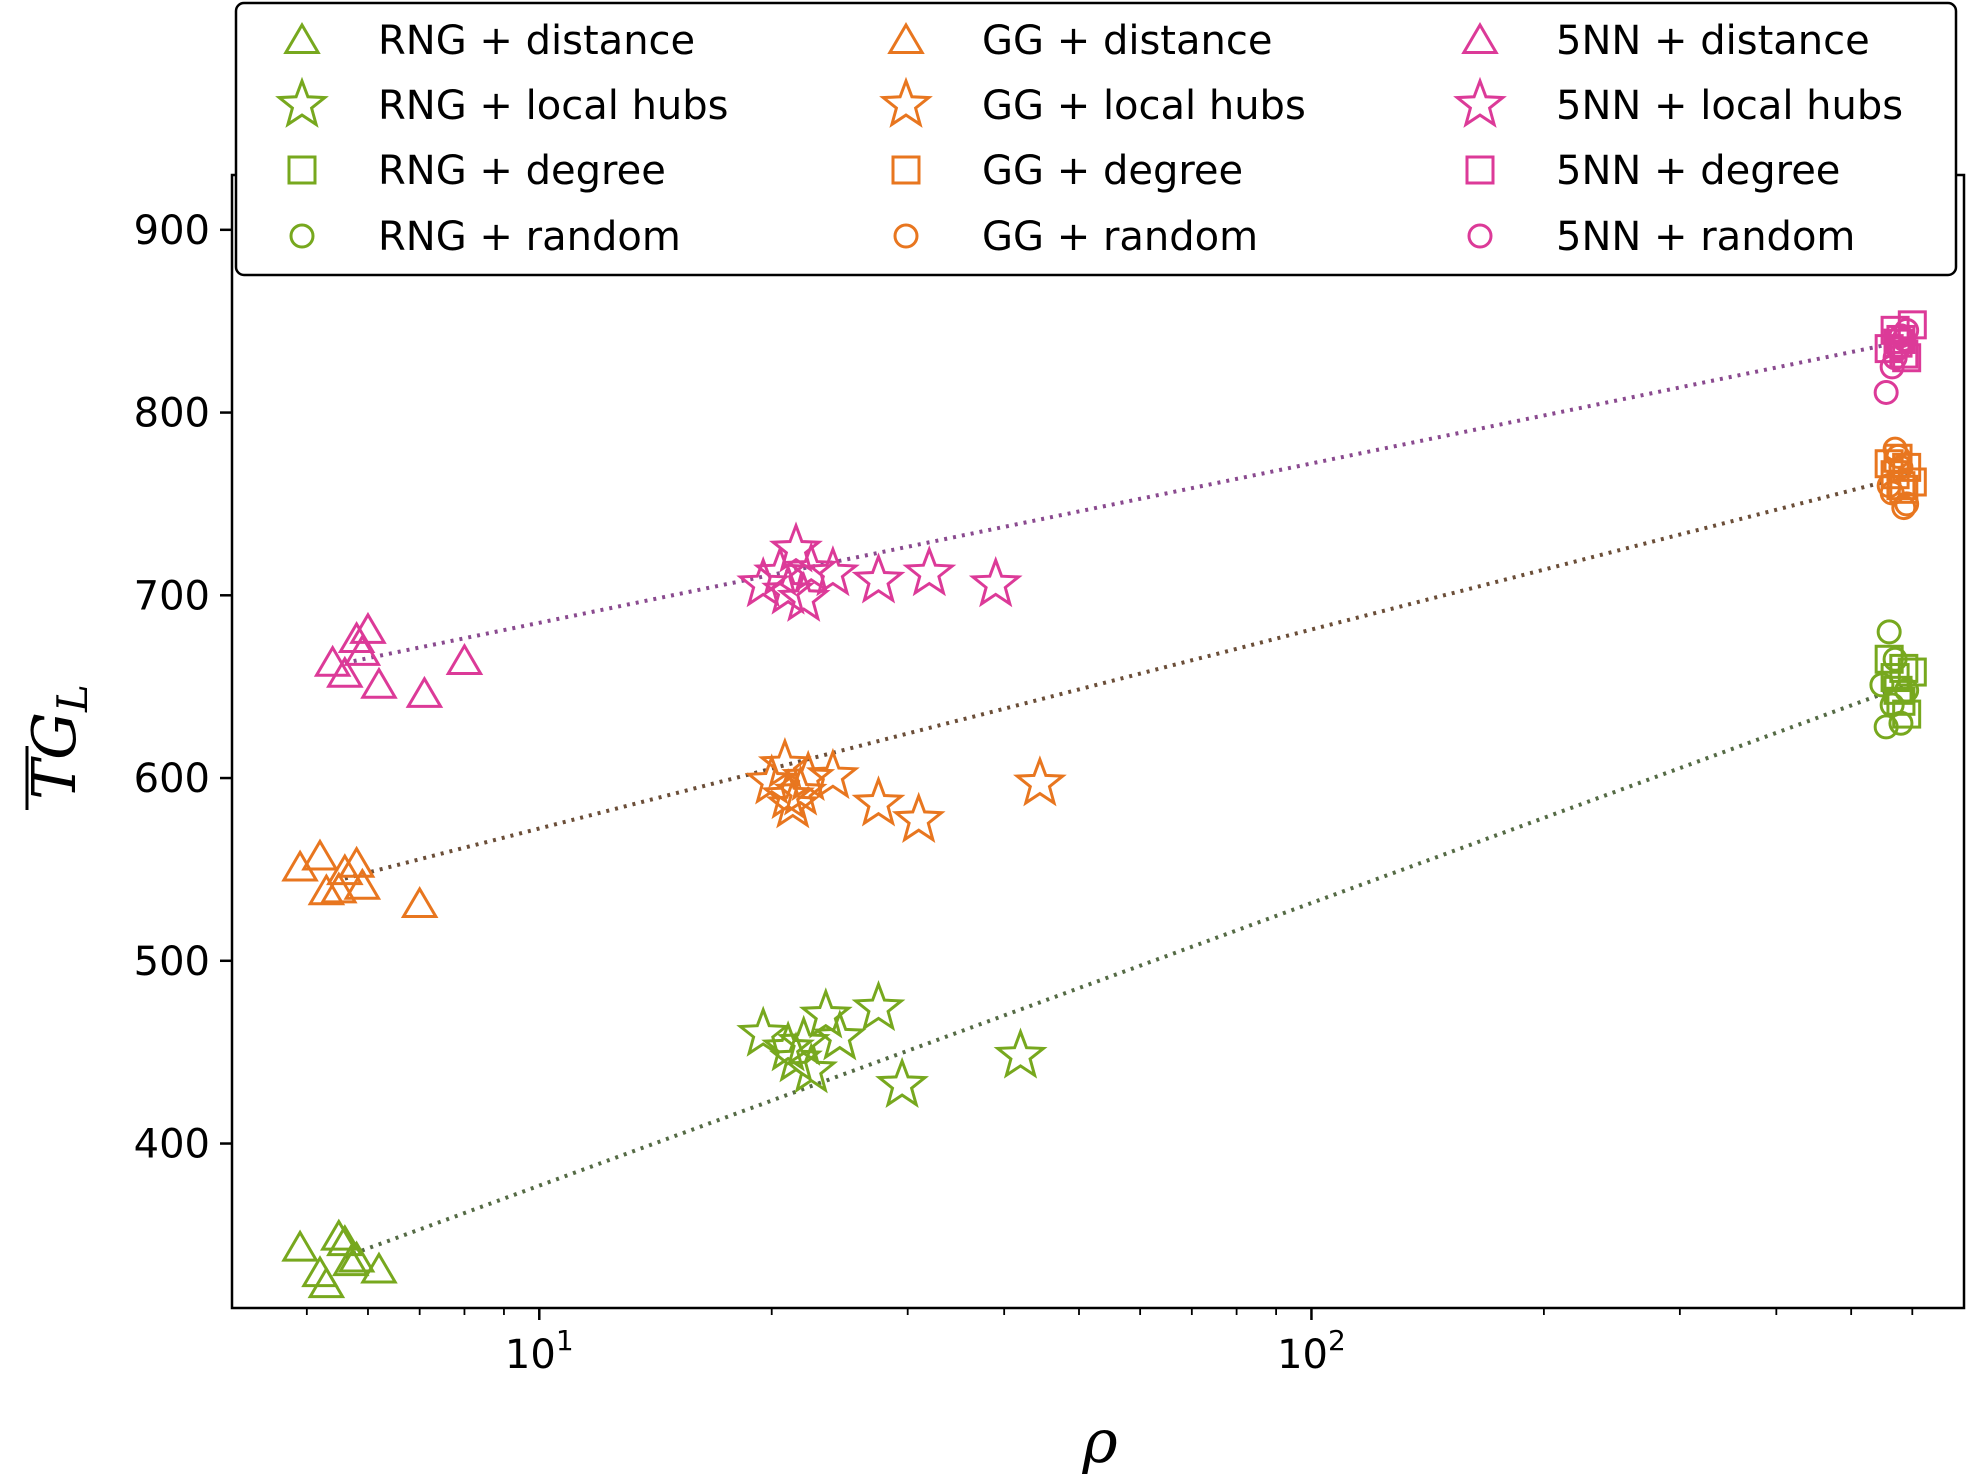 The width and height of the screenshot is (1972, 1474). I want to click on y-tick-label: 600, so click(172, 779).